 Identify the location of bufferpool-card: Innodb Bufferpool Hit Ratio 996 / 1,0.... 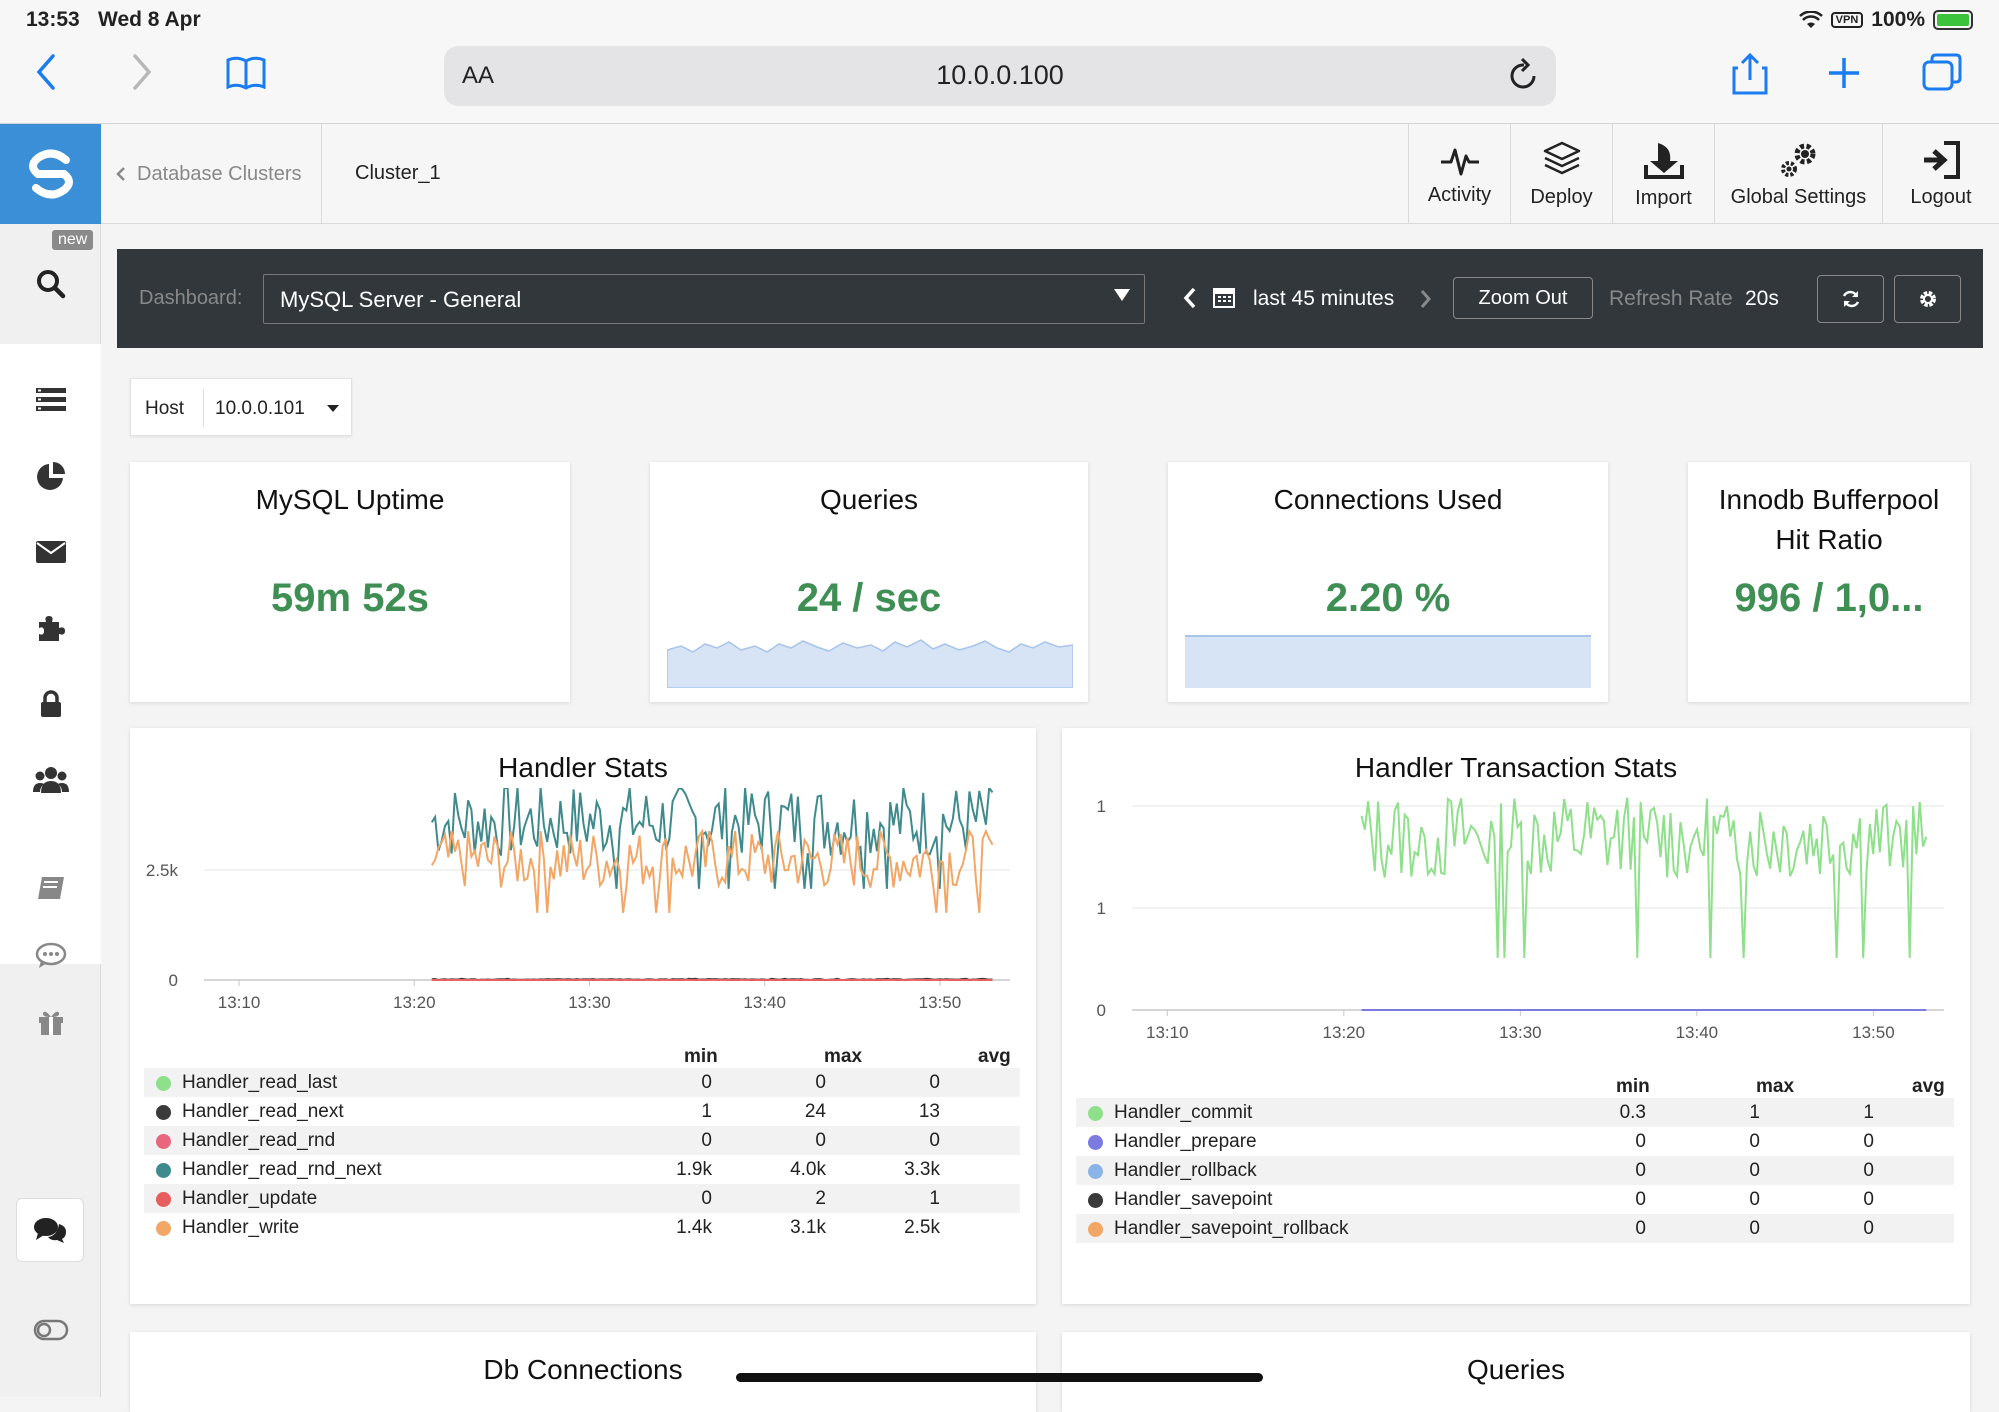
(1829, 582).